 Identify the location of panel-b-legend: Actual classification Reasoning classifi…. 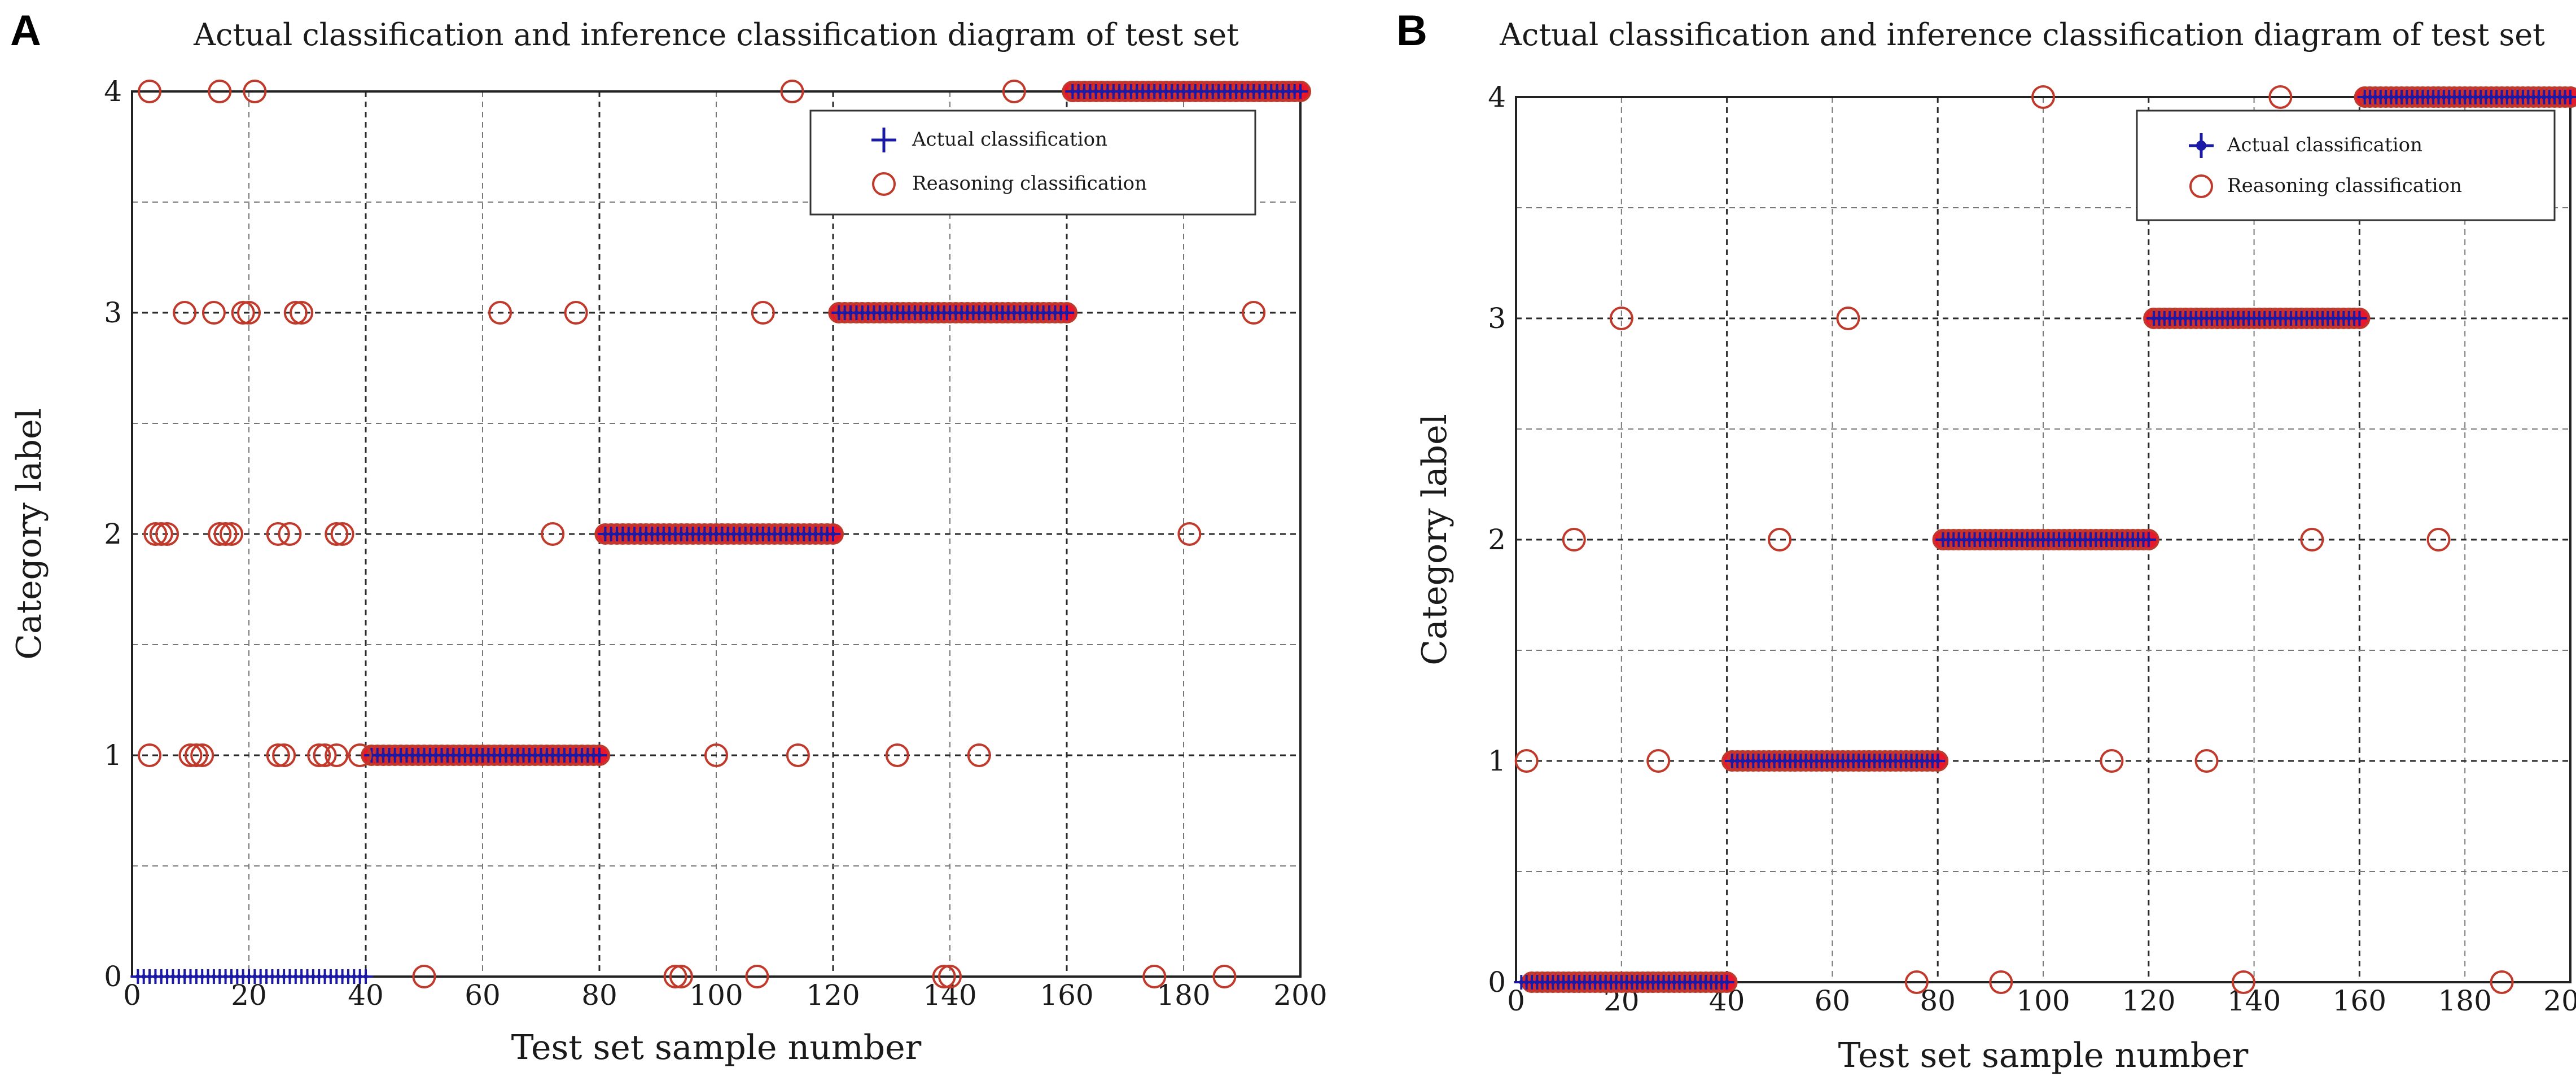
(2346, 165).